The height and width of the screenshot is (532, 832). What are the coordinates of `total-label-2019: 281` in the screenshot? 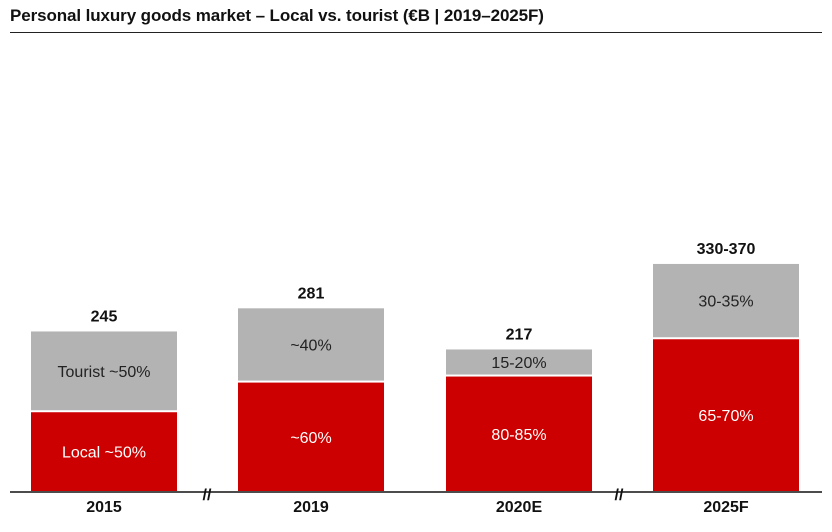 It's located at (311, 293).